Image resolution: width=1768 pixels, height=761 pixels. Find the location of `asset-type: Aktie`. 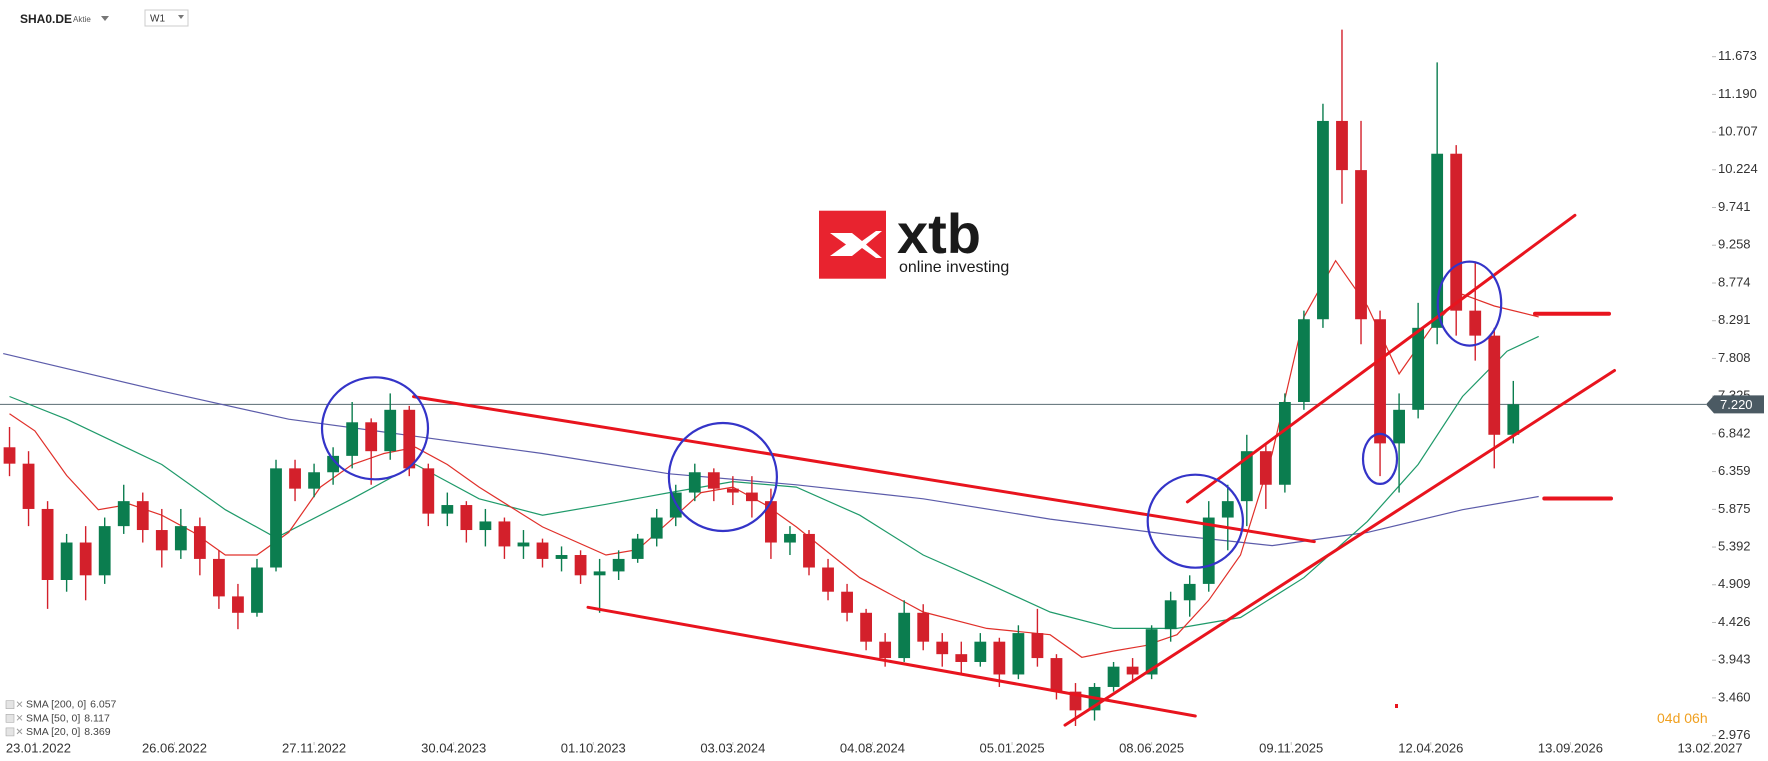

asset-type: Aktie is located at coordinates (82, 19).